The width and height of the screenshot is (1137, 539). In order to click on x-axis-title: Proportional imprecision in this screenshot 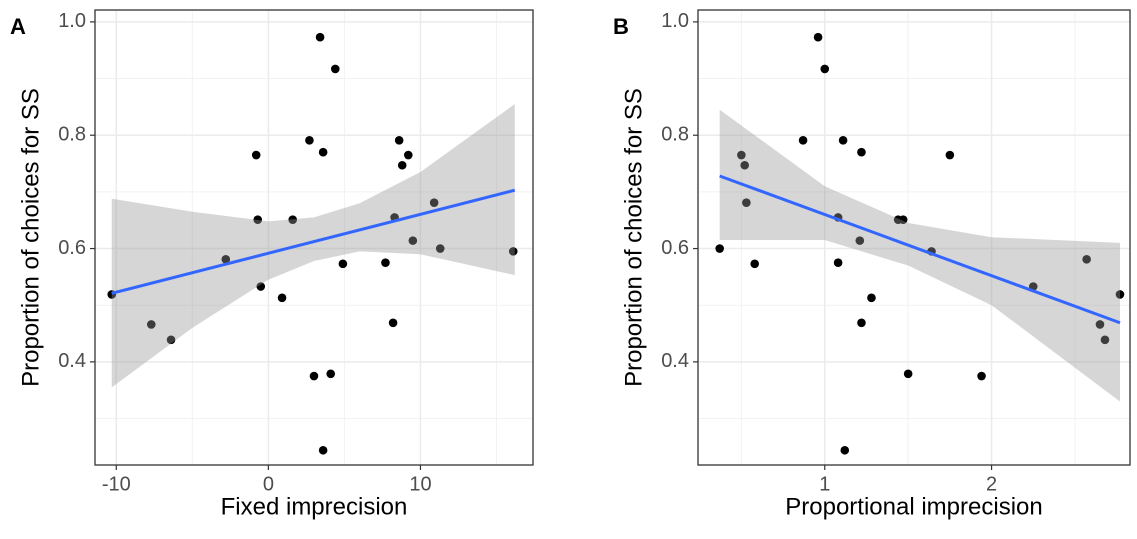, I will do `click(913, 506)`.